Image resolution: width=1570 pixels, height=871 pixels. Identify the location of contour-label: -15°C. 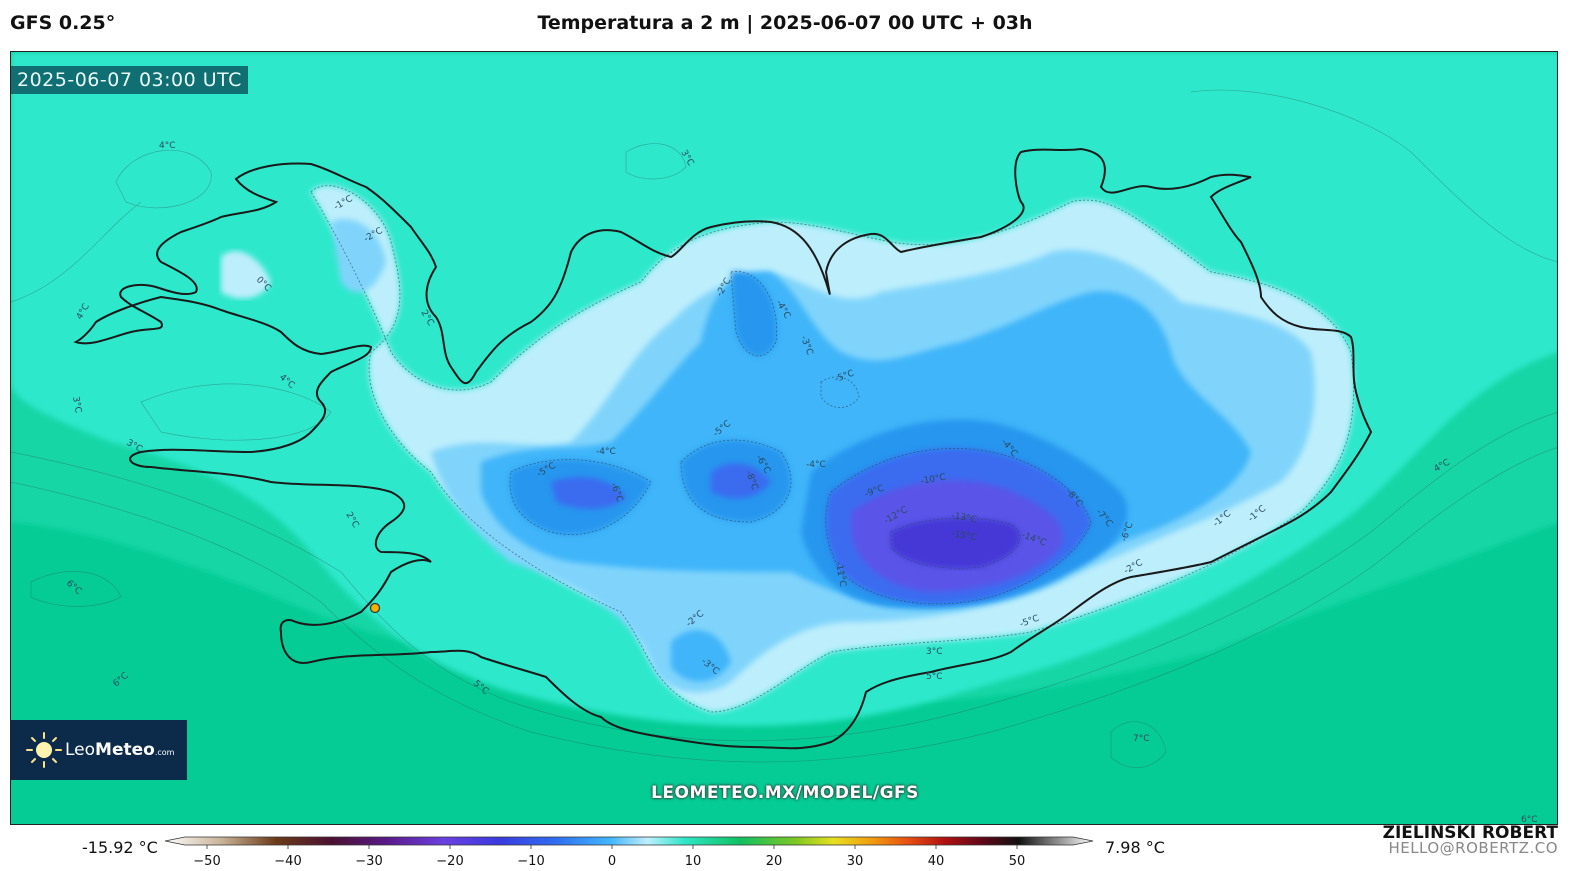
(963, 536).